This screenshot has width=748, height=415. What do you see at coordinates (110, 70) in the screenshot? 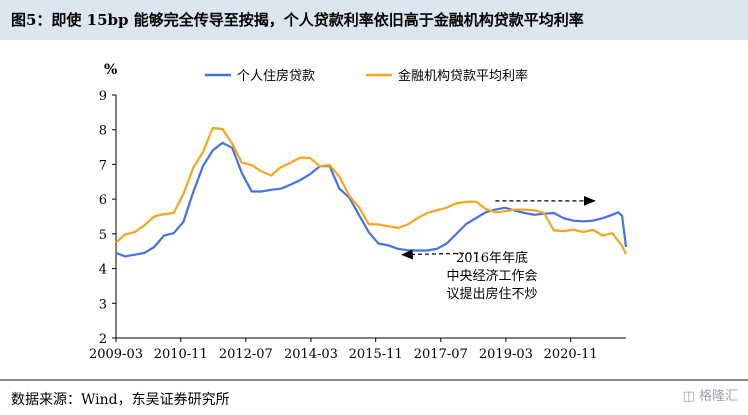
I see `y-axis-unit-label: %` at bounding box center [110, 70].